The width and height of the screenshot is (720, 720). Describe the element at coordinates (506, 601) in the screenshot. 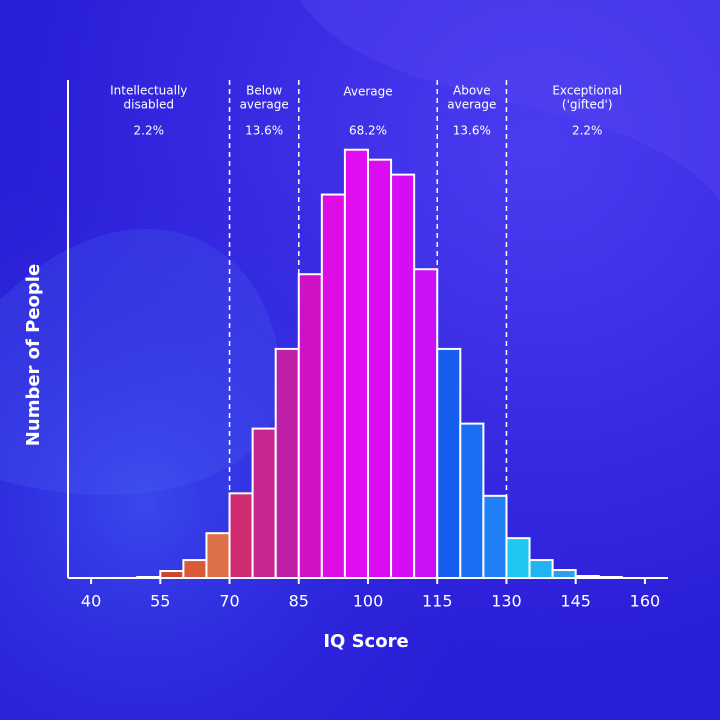

I see `x-tick-label: 130` at that location.